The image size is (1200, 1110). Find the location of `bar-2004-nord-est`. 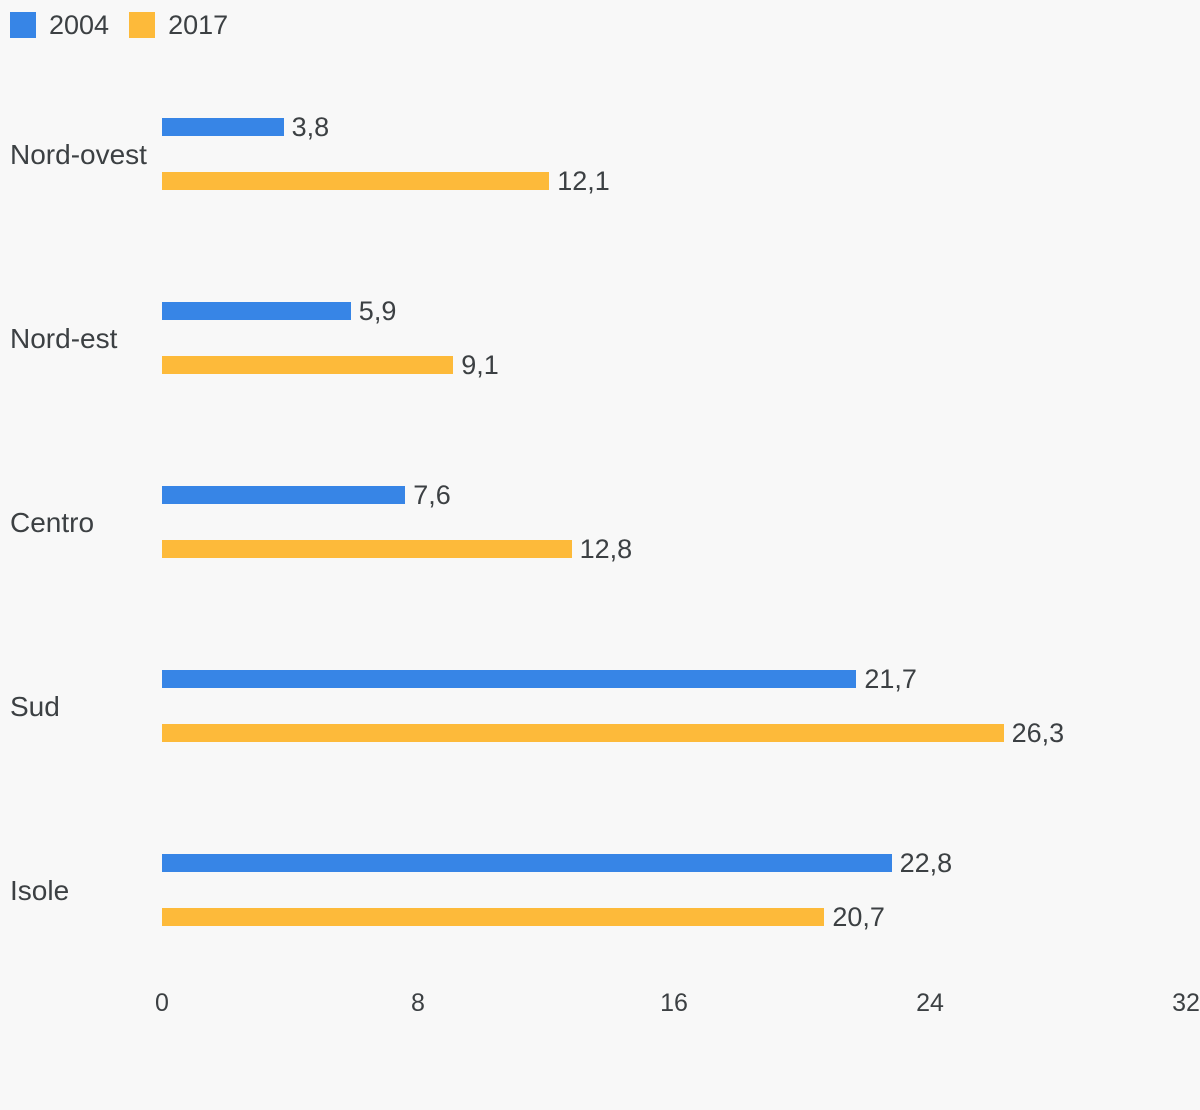

bar-2004-nord-est is located at coordinates (256, 311).